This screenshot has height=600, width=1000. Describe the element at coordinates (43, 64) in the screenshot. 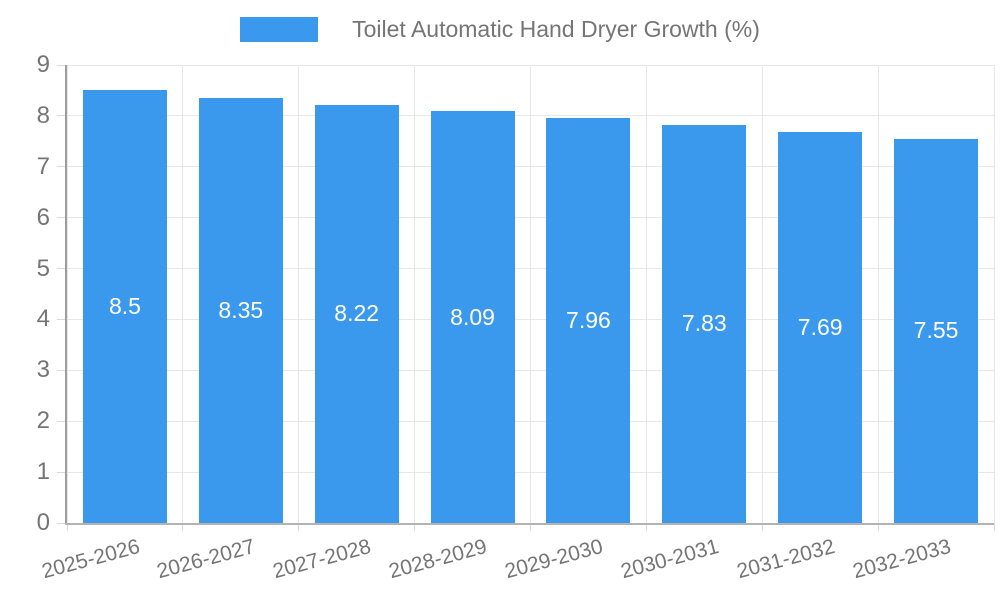

I see `y-axis-tick-label: 9` at that location.